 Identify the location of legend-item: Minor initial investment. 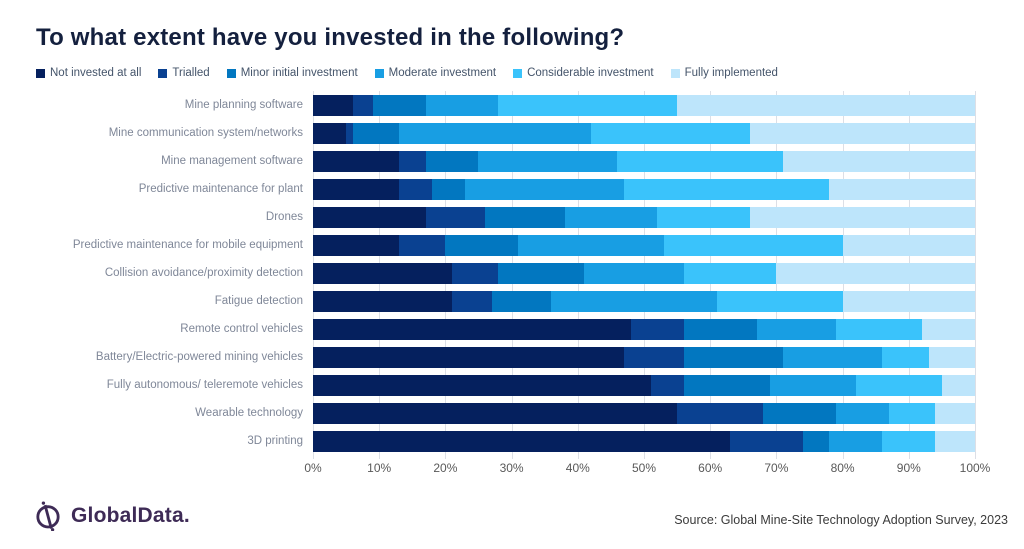
(292, 73).